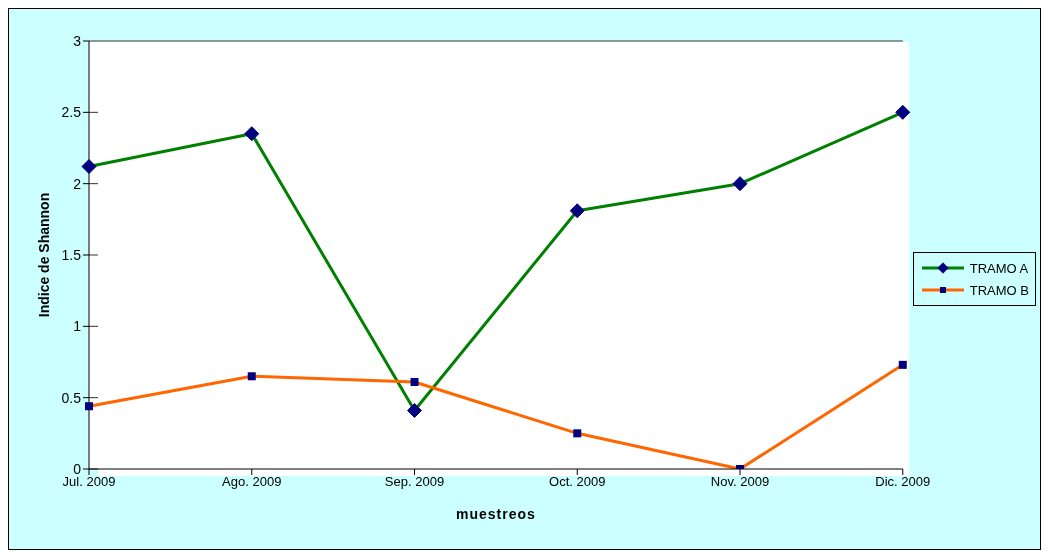 The image size is (1049, 558). I want to click on y-tick-label: 3, so click(77, 40).